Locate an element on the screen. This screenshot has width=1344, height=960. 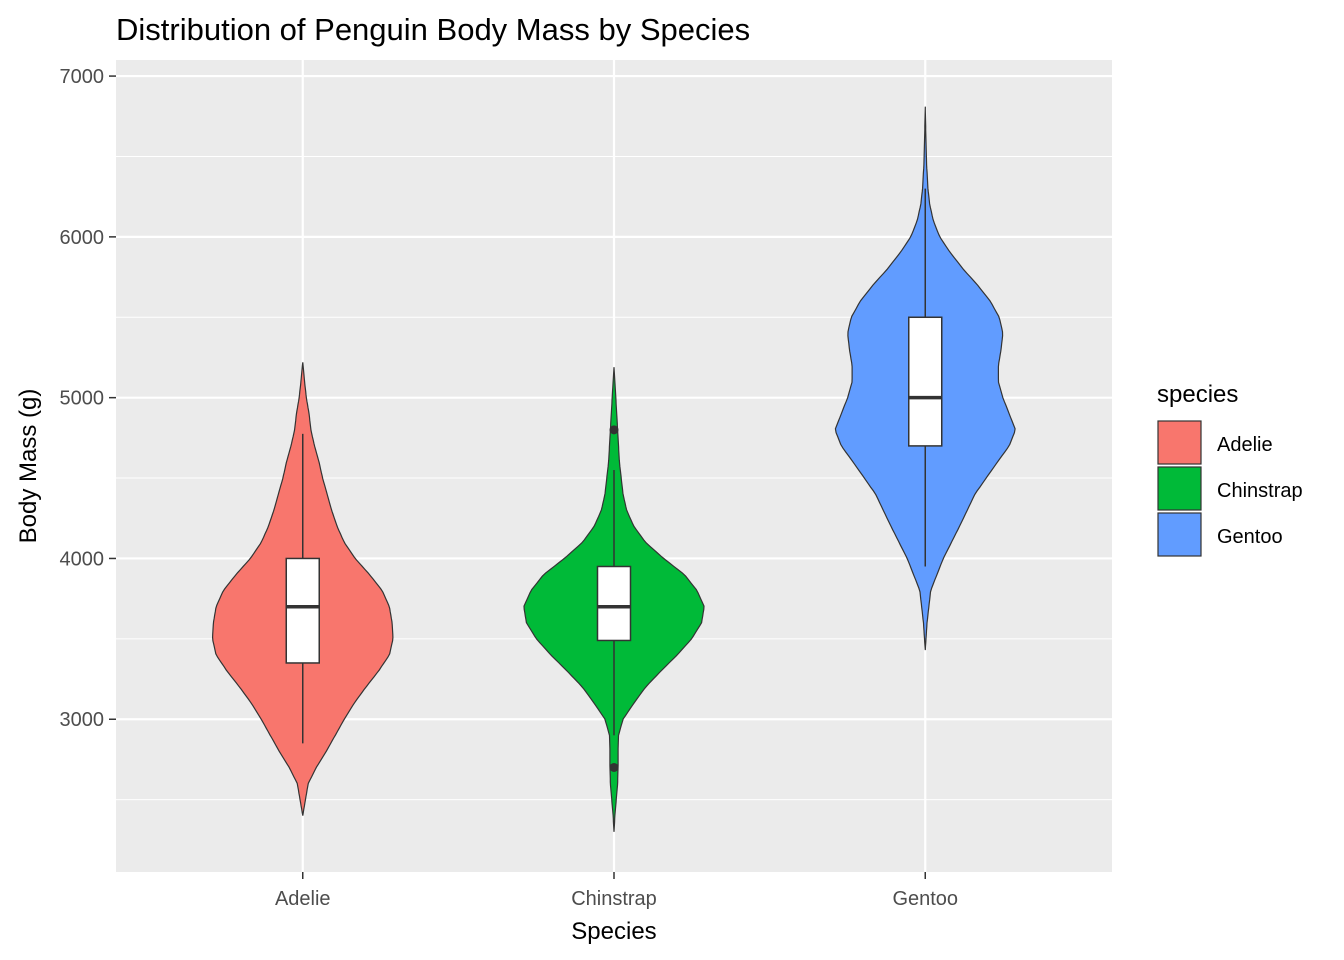
violin-gentoo is located at coordinates (925, 378).